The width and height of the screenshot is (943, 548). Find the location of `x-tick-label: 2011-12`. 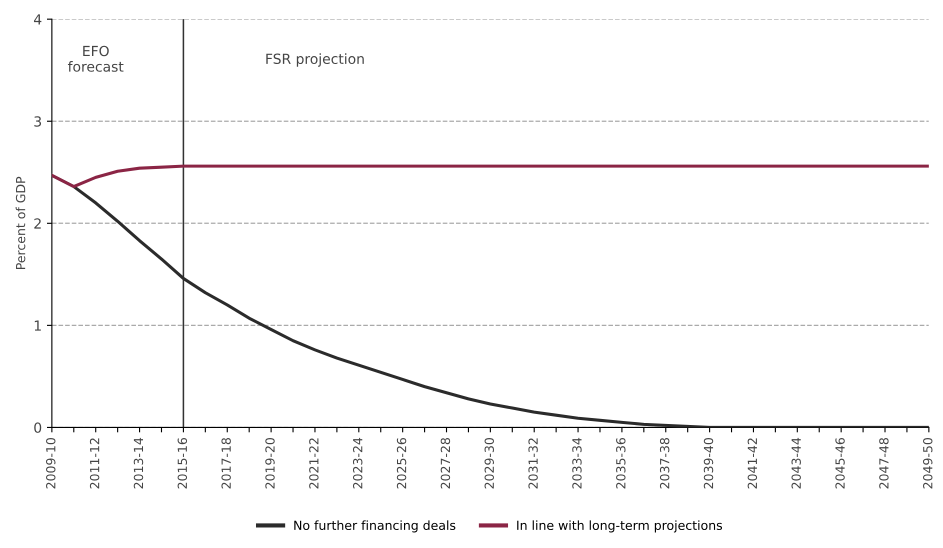

x-tick-label: 2011-12 is located at coordinates (95, 463).